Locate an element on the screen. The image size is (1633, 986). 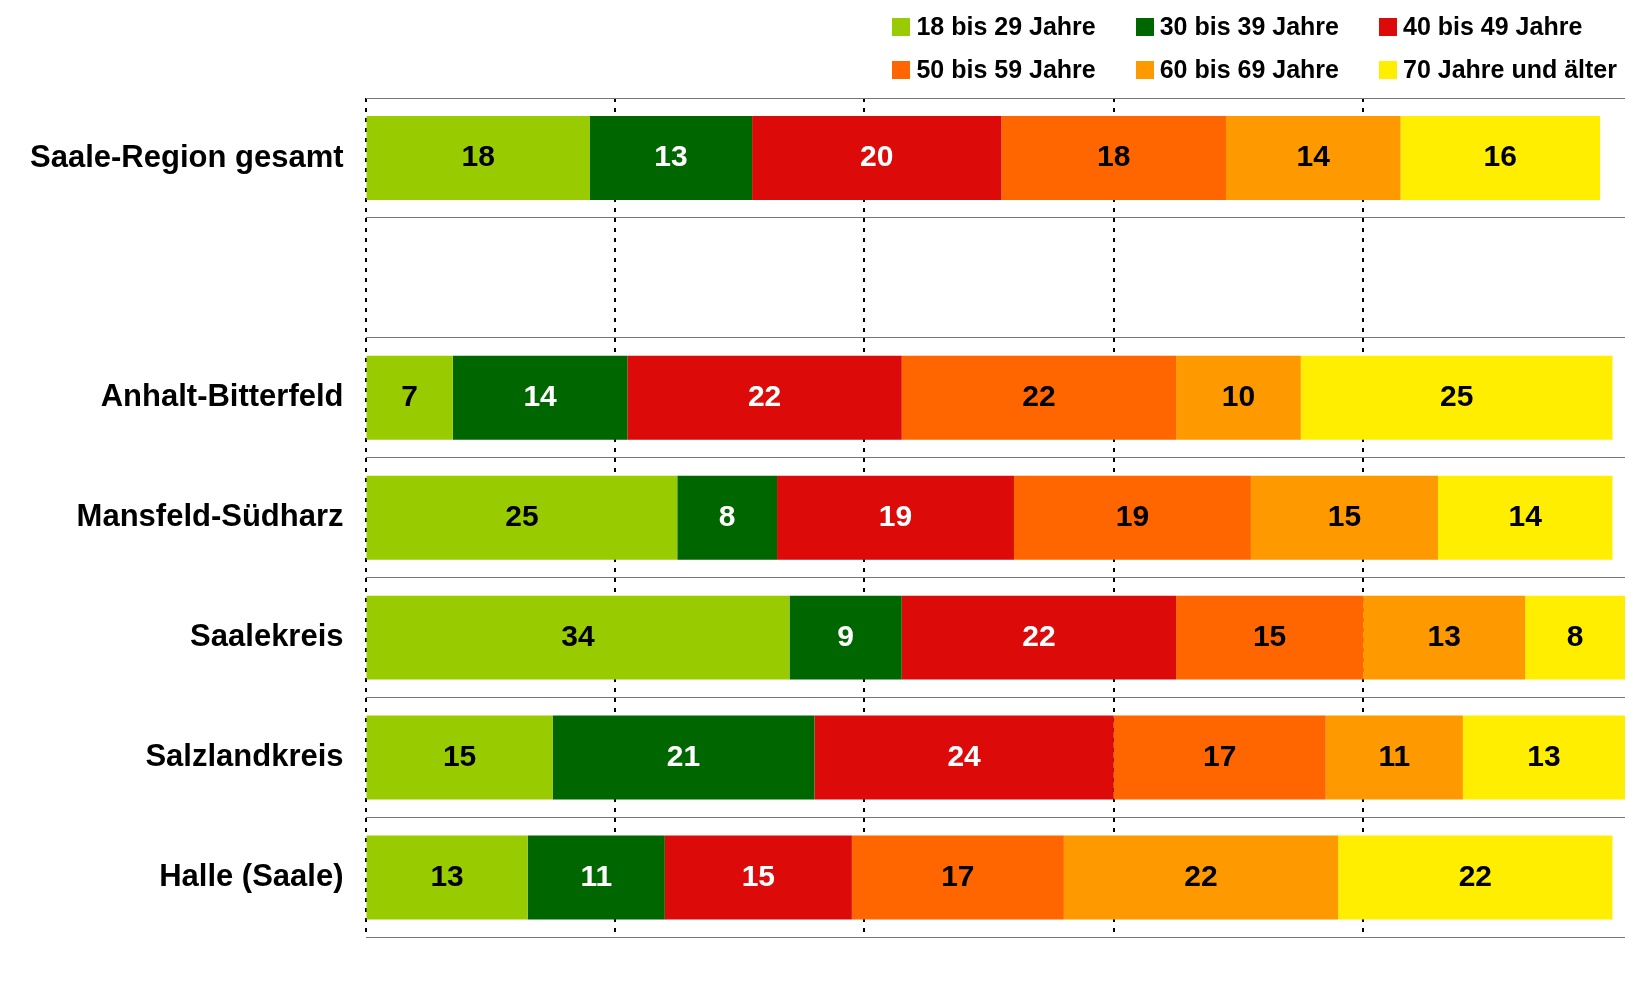
legend-label: 40 bis 49 Jahre is located at coordinates (1493, 26).